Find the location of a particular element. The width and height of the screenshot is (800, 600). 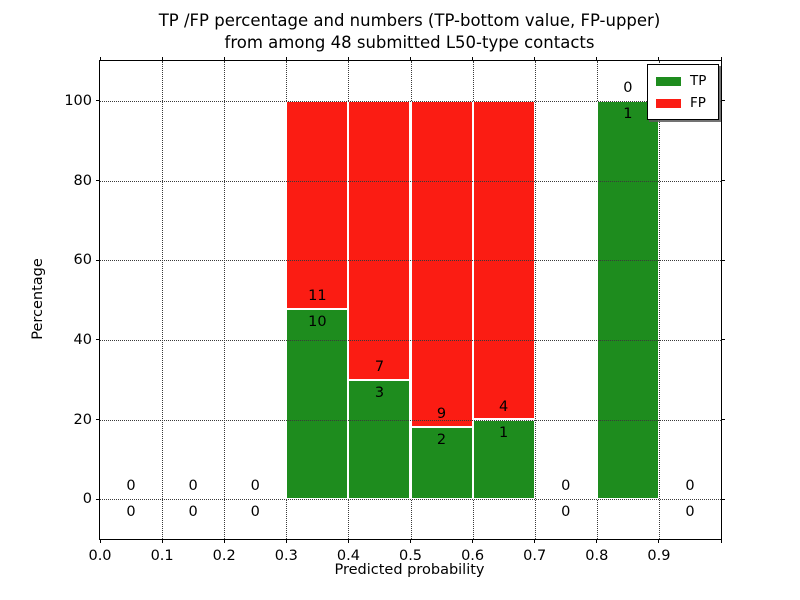

y-tick-label: 100 is located at coordinates (78, 100).